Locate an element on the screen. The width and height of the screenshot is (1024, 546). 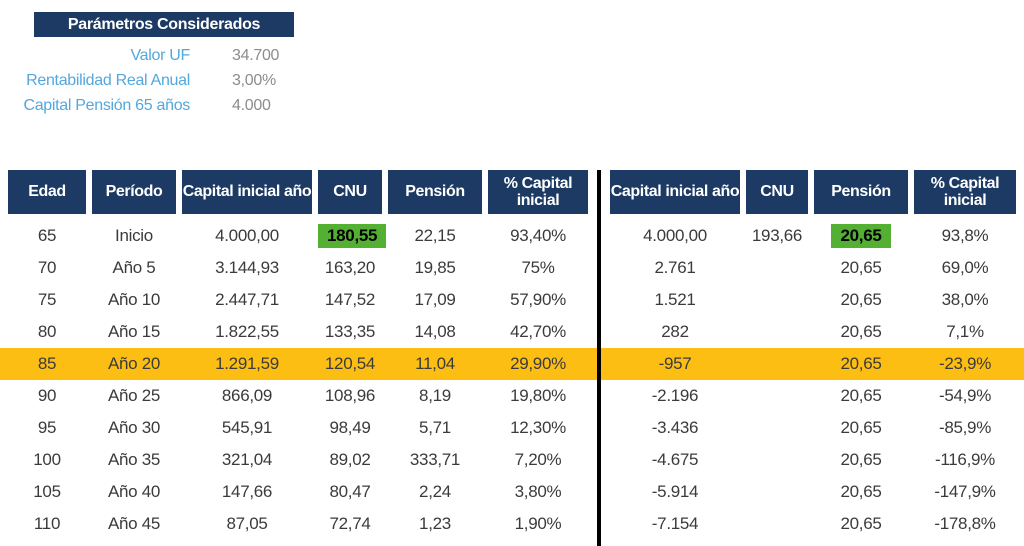
header-pension-left: Pensión is located at coordinates (435, 192).